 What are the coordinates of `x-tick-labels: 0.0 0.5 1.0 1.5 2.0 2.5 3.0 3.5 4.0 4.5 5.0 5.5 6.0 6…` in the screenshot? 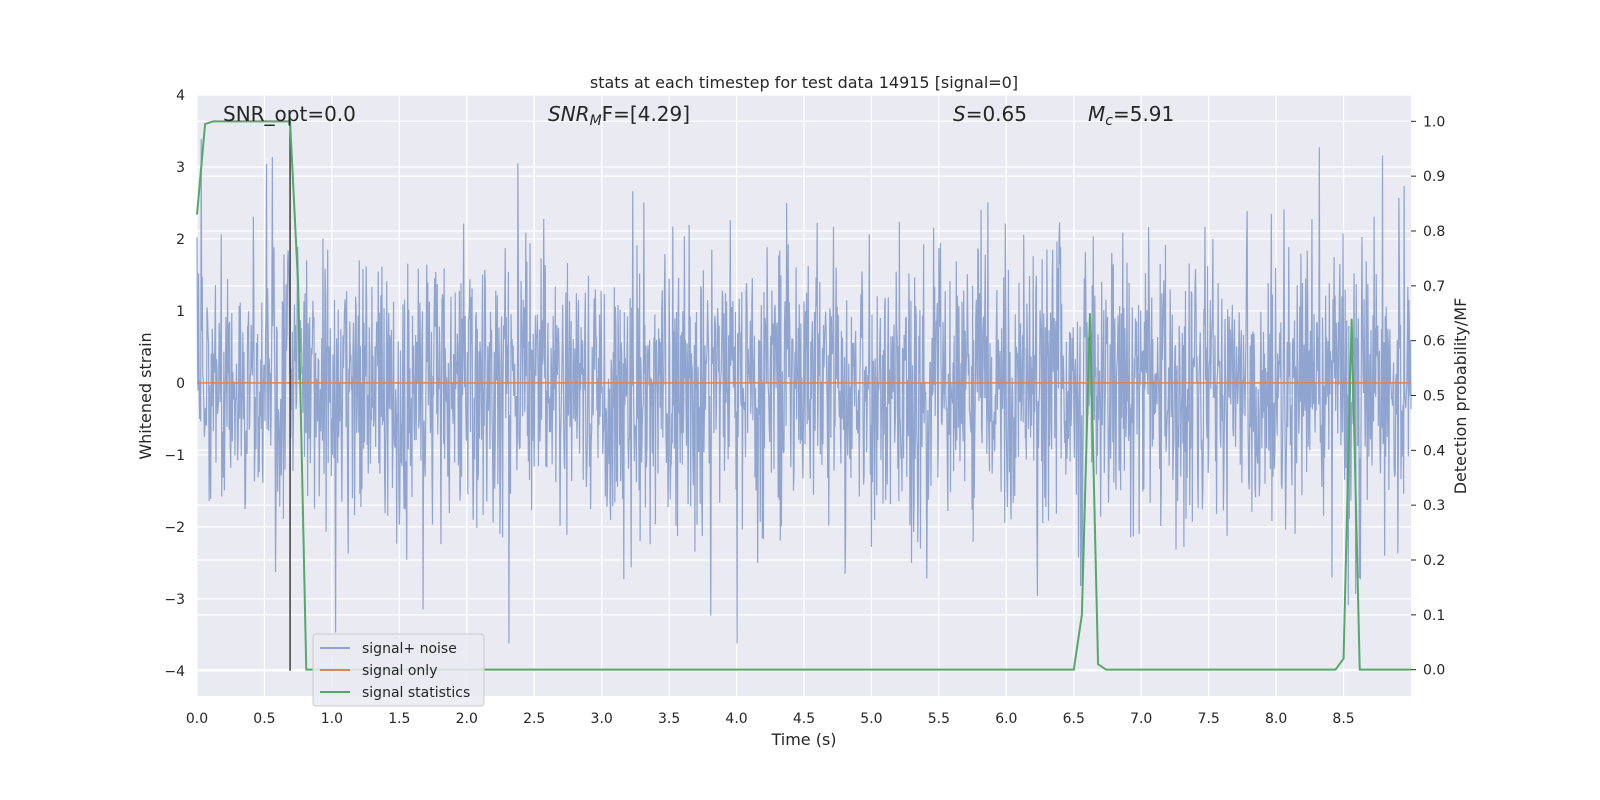 It's located at (770, 719).